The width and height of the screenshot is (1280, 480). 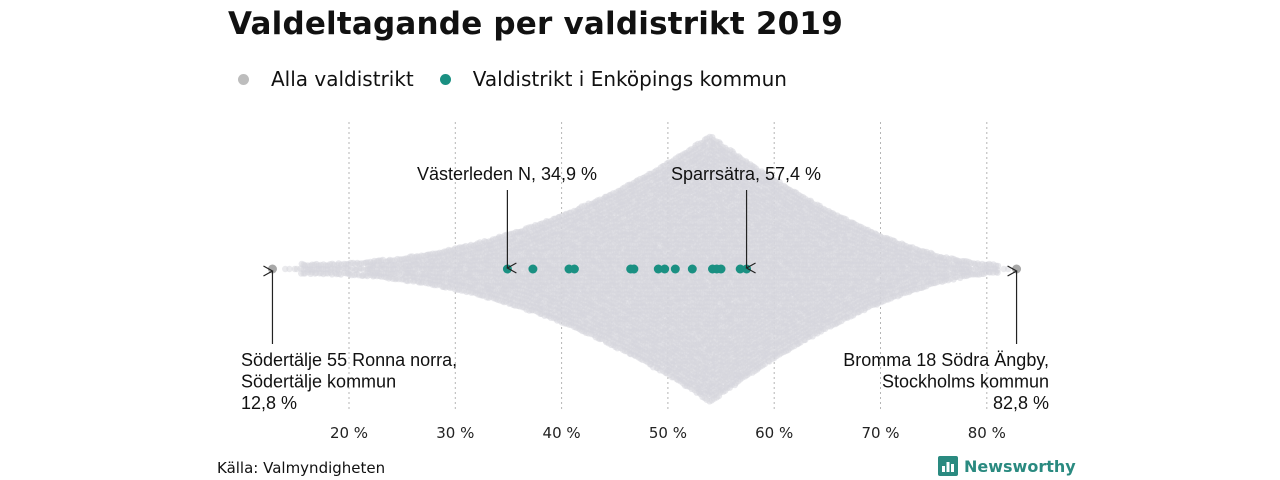 I want to click on legend-label-enkoping: Valdistrikt i Enköpings kommun, so click(x=629, y=79).